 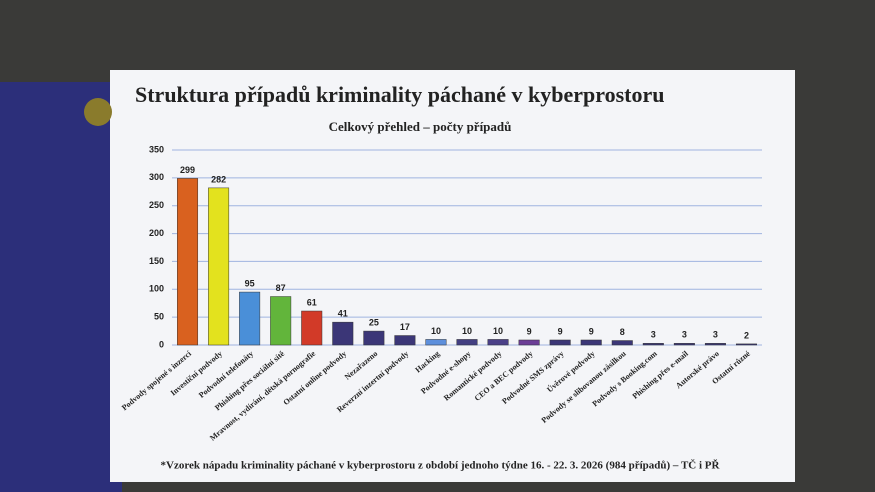 I want to click on value-label: 2, so click(x=746, y=335).